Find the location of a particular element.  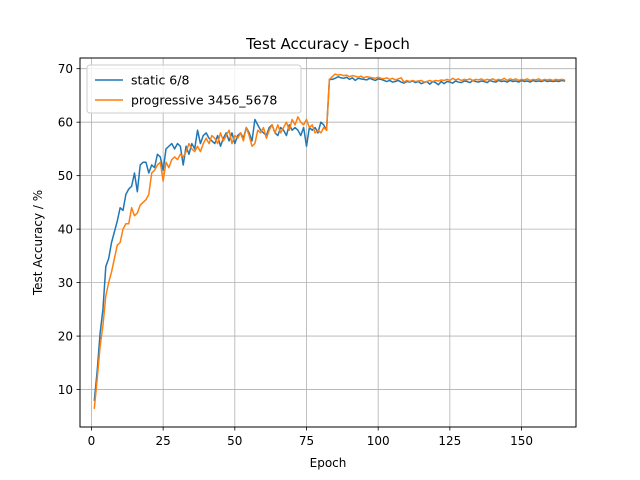

y-tick-label: 10 is located at coordinates (65, 390).